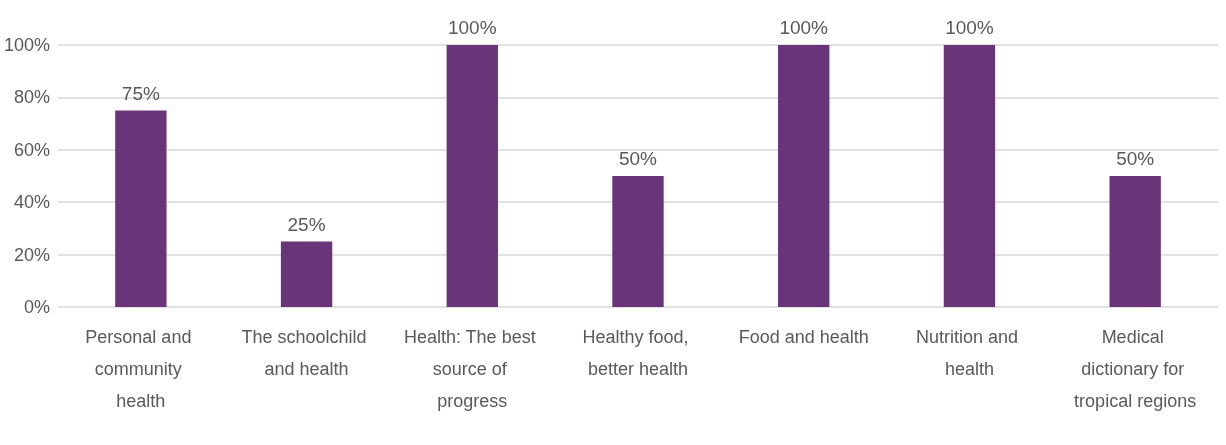 This screenshot has height=445, width=1226. What do you see at coordinates (306, 224) in the screenshot?
I see `data-label: 25%` at bounding box center [306, 224].